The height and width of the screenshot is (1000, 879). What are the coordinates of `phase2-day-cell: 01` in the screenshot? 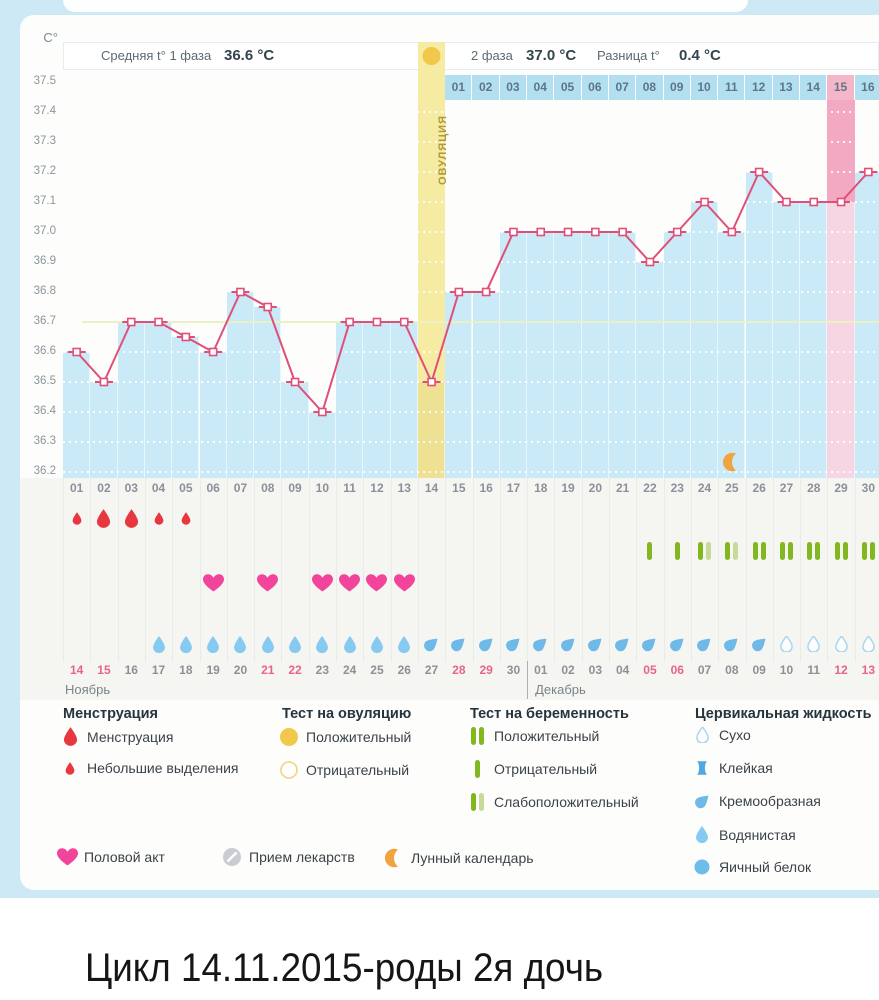 It's located at (459, 87).